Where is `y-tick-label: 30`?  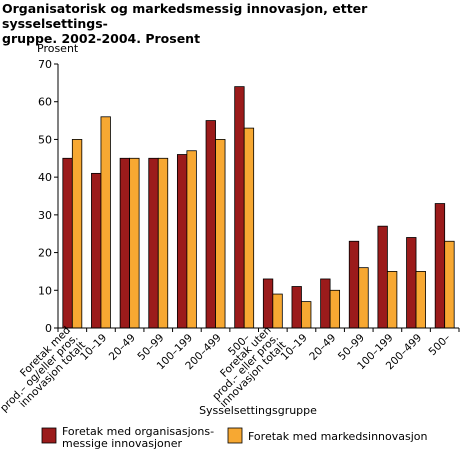
y-tick-label: 30 is located at coordinates (45, 215).